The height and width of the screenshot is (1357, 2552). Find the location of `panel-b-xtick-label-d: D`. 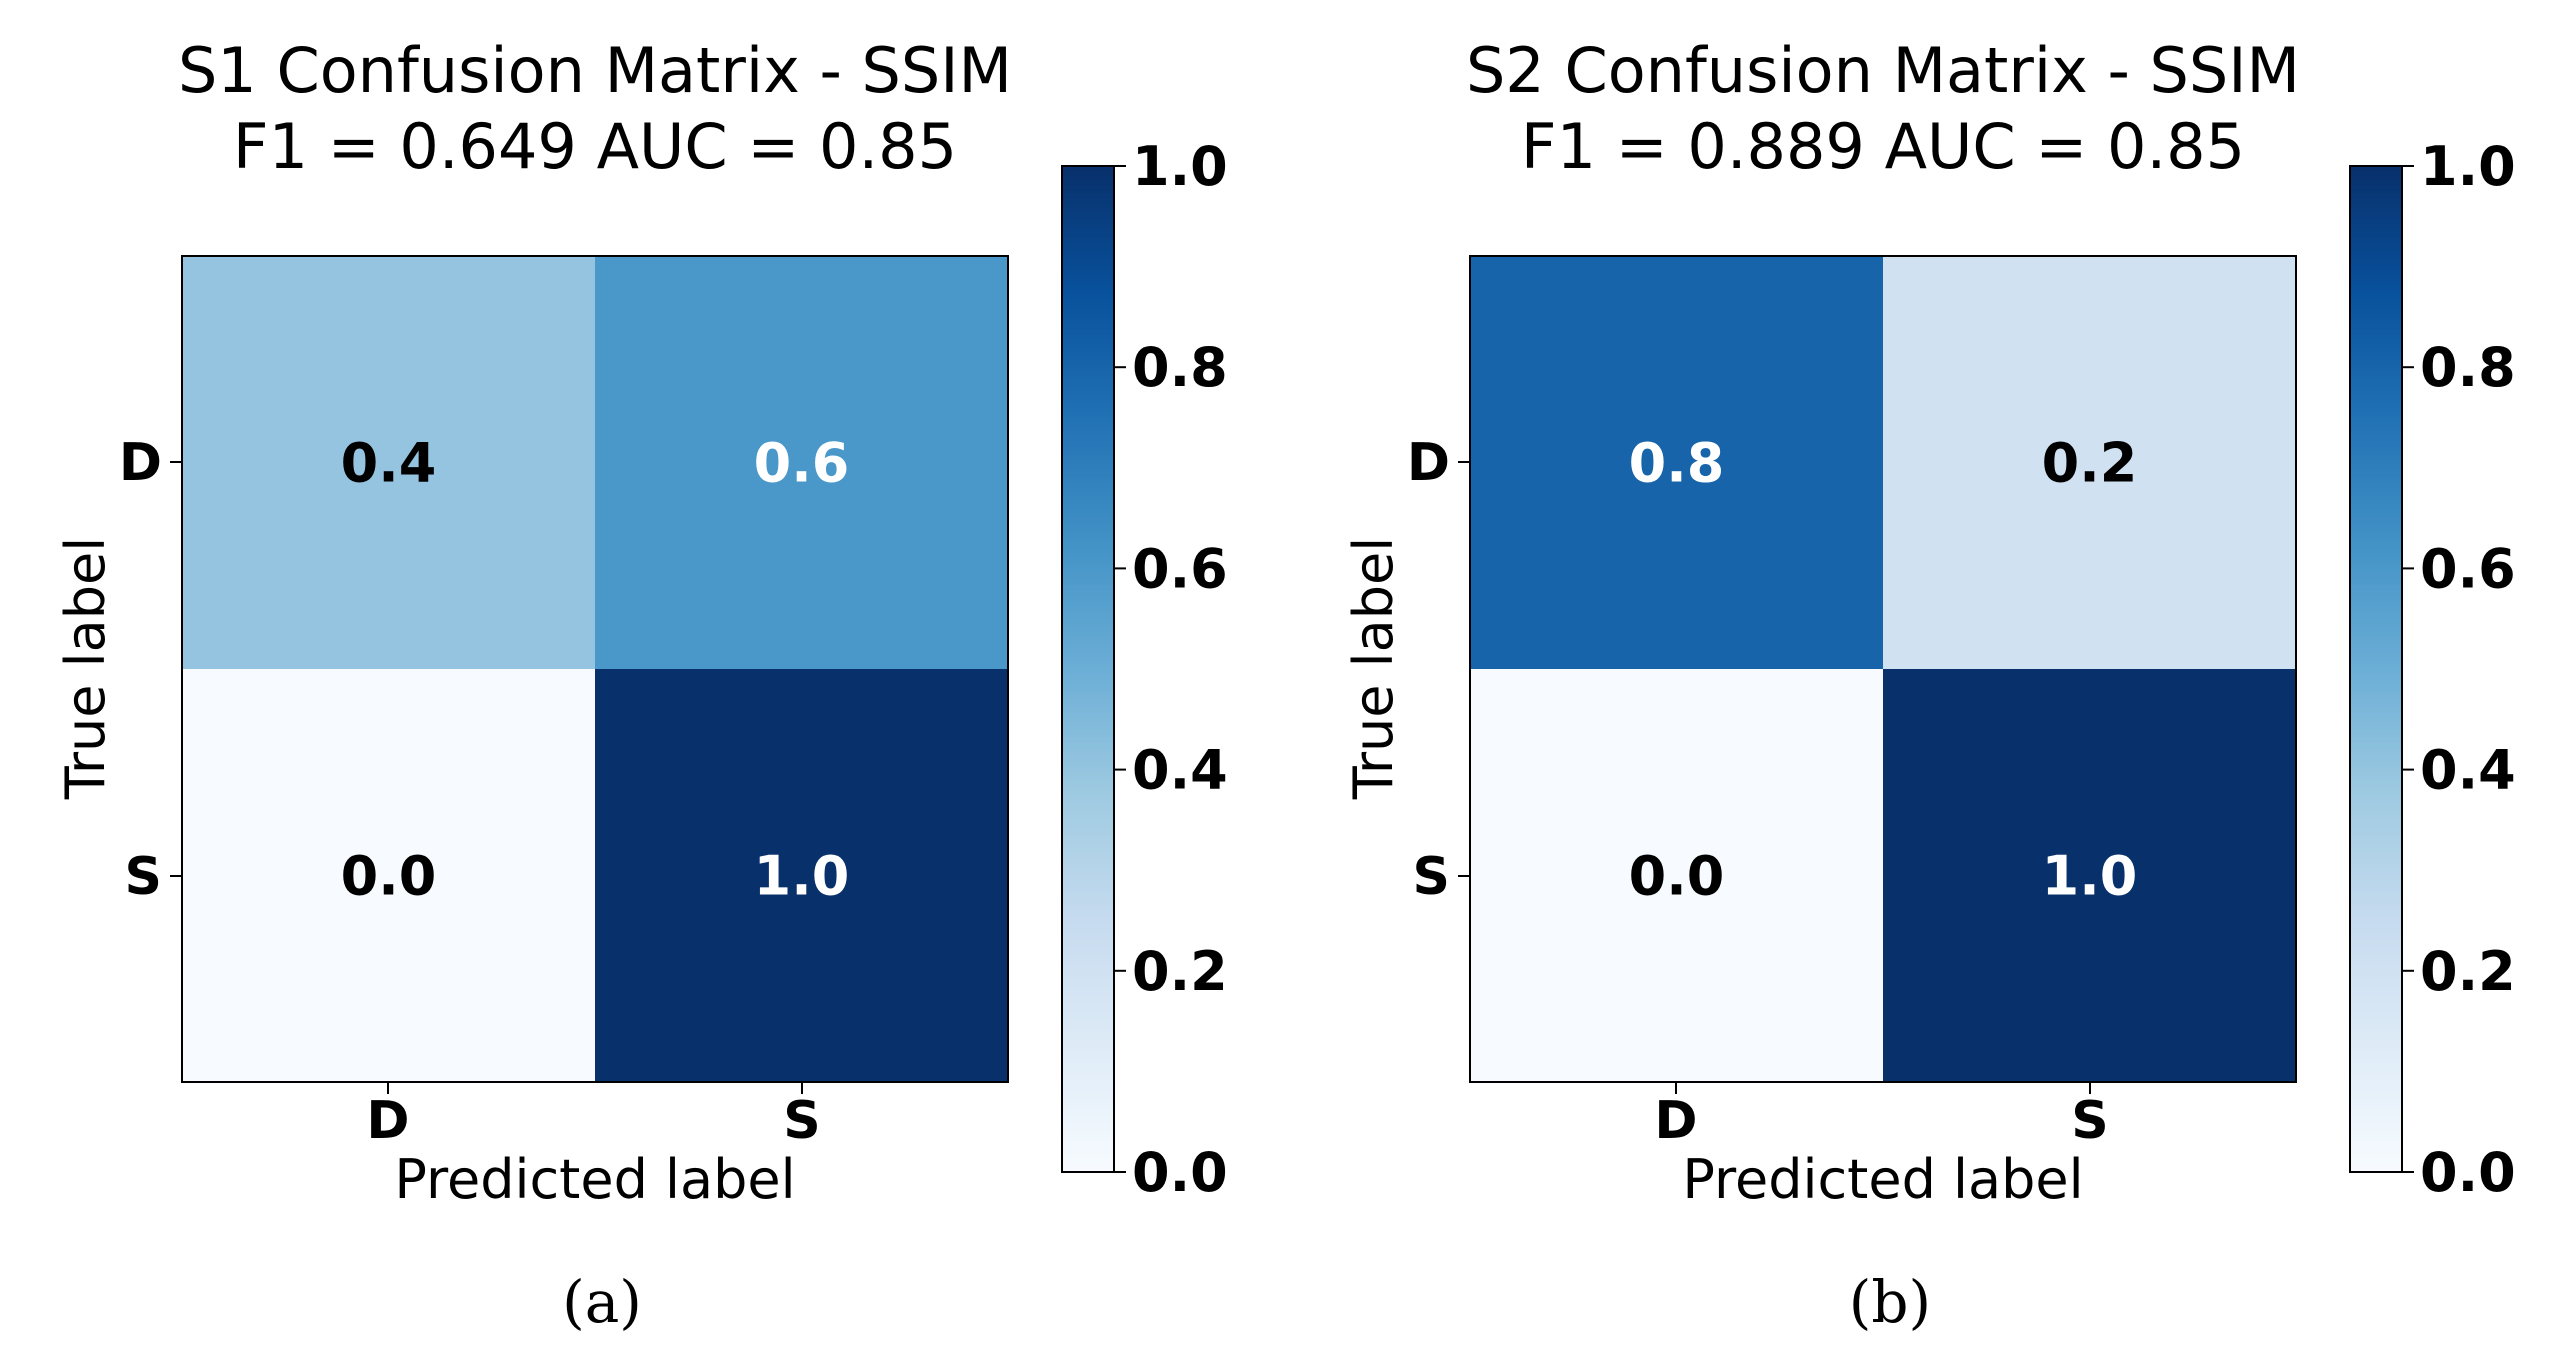

panel-b-xtick-label-d: D is located at coordinates (1675, 1121).